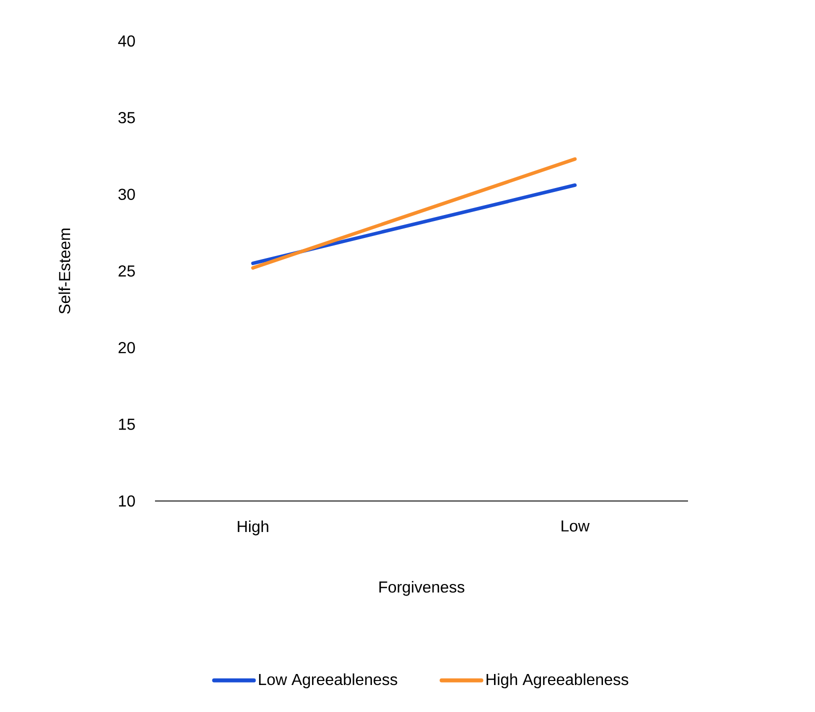 This screenshot has width=815, height=712. Describe the element at coordinates (126, 41) in the screenshot. I see `y-tick-label: 40` at that location.